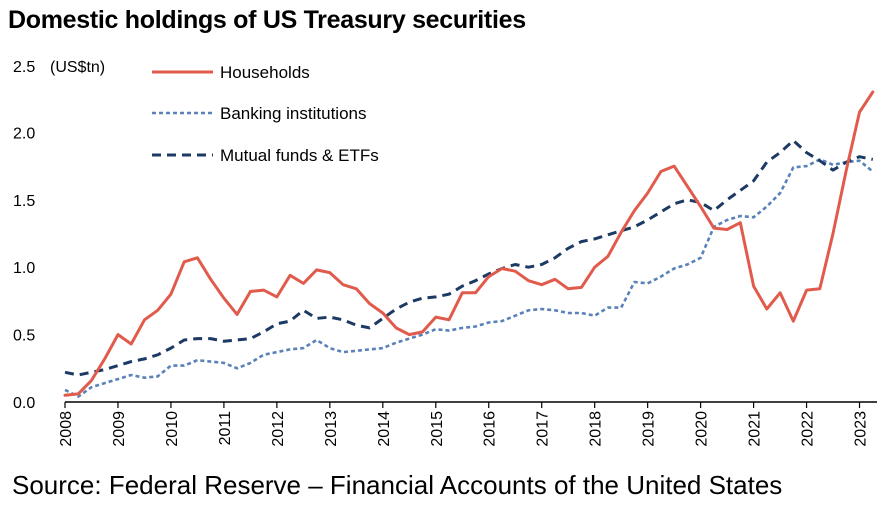  What do you see at coordinates (66, 429) in the screenshot?
I see `x-tick-label: 2008` at bounding box center [66, 429].